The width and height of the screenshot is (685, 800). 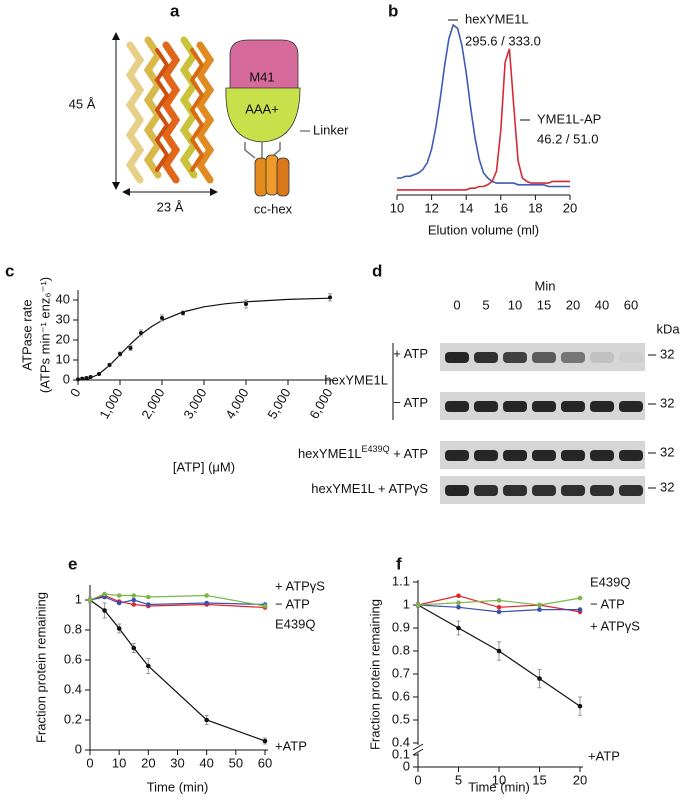 What do you see at coordinates (539, 779) in the screenshot?
I see `x-tick-label: 15` at bounding box center [539, 779].